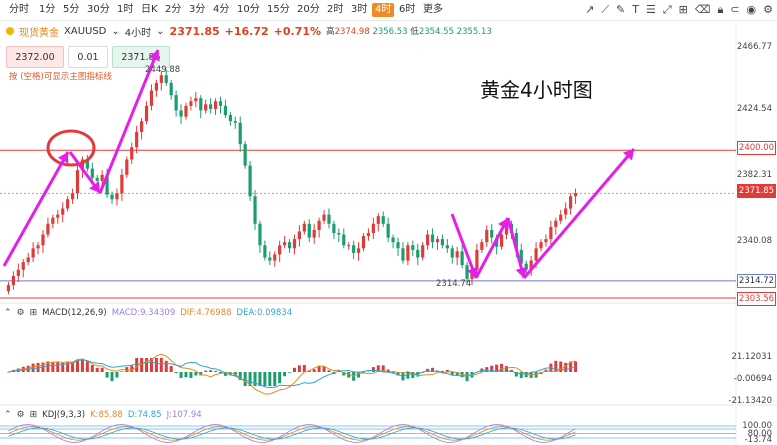 Image resolution: width=777 pixels, height=445 pixels. Describe the element at coordinates (407, 9) in the screenshot. I see `timeframe-tab: 6时` at that location.